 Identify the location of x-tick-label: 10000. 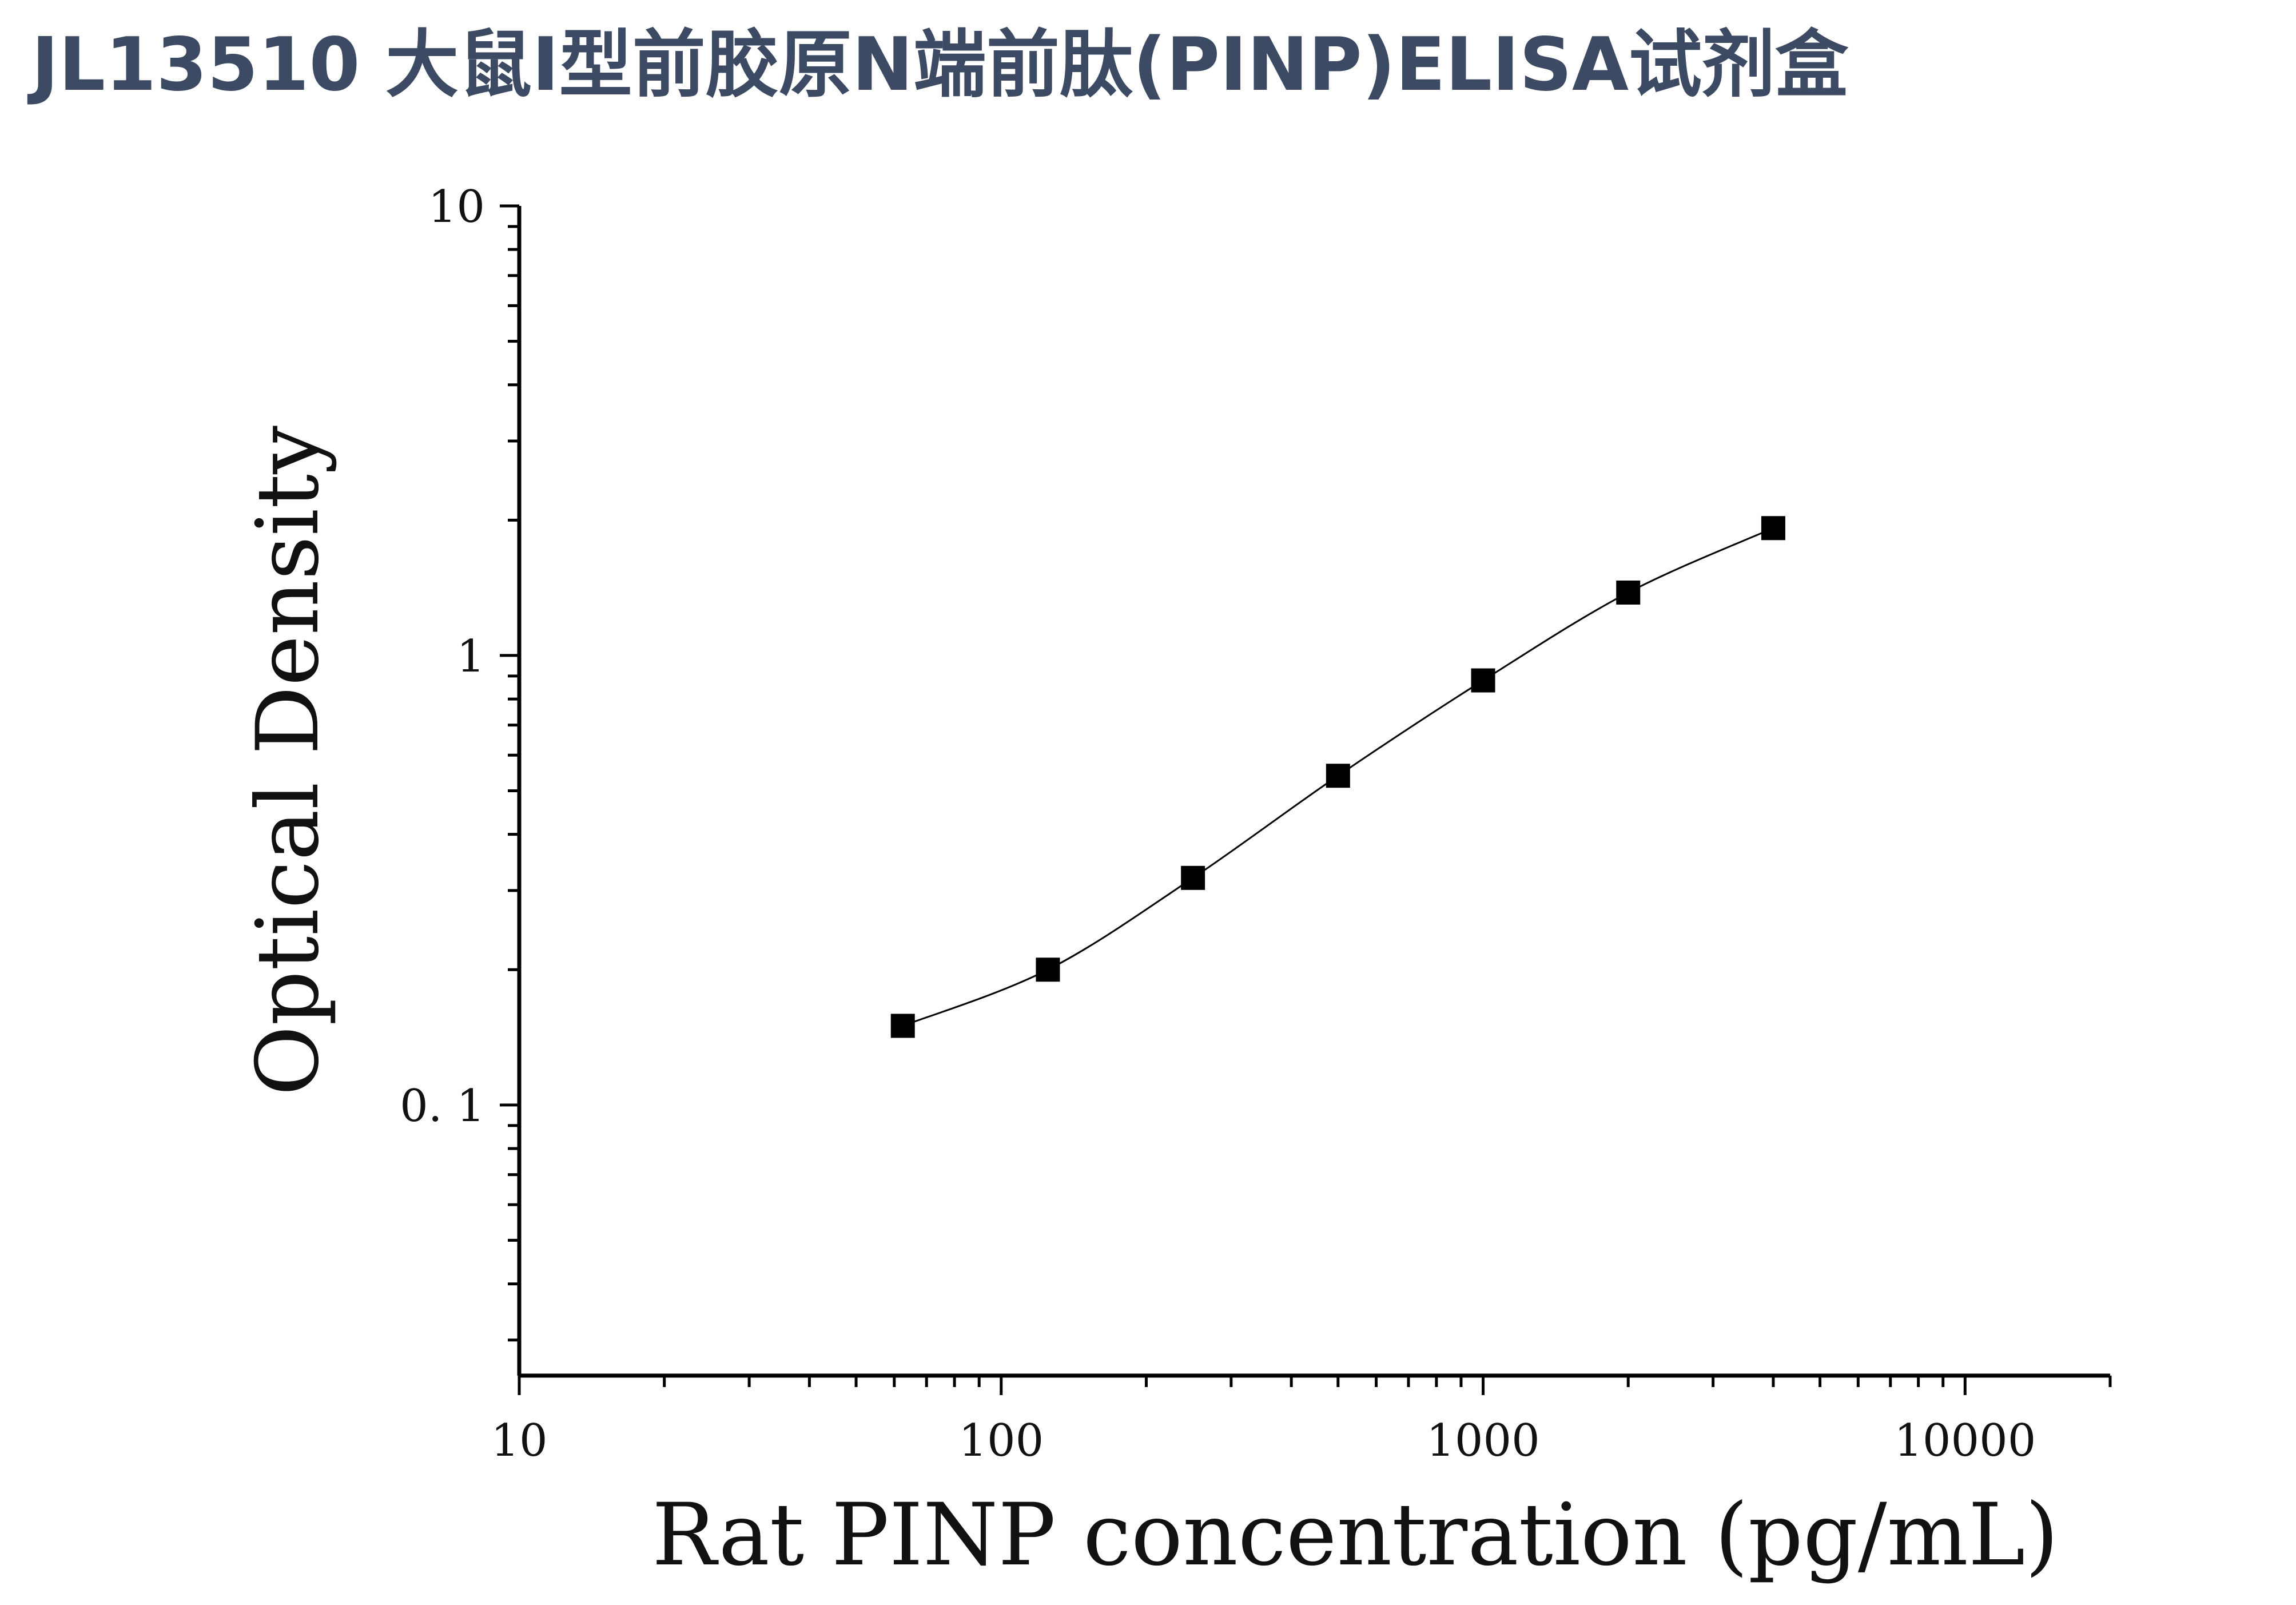
(1965, 1441).